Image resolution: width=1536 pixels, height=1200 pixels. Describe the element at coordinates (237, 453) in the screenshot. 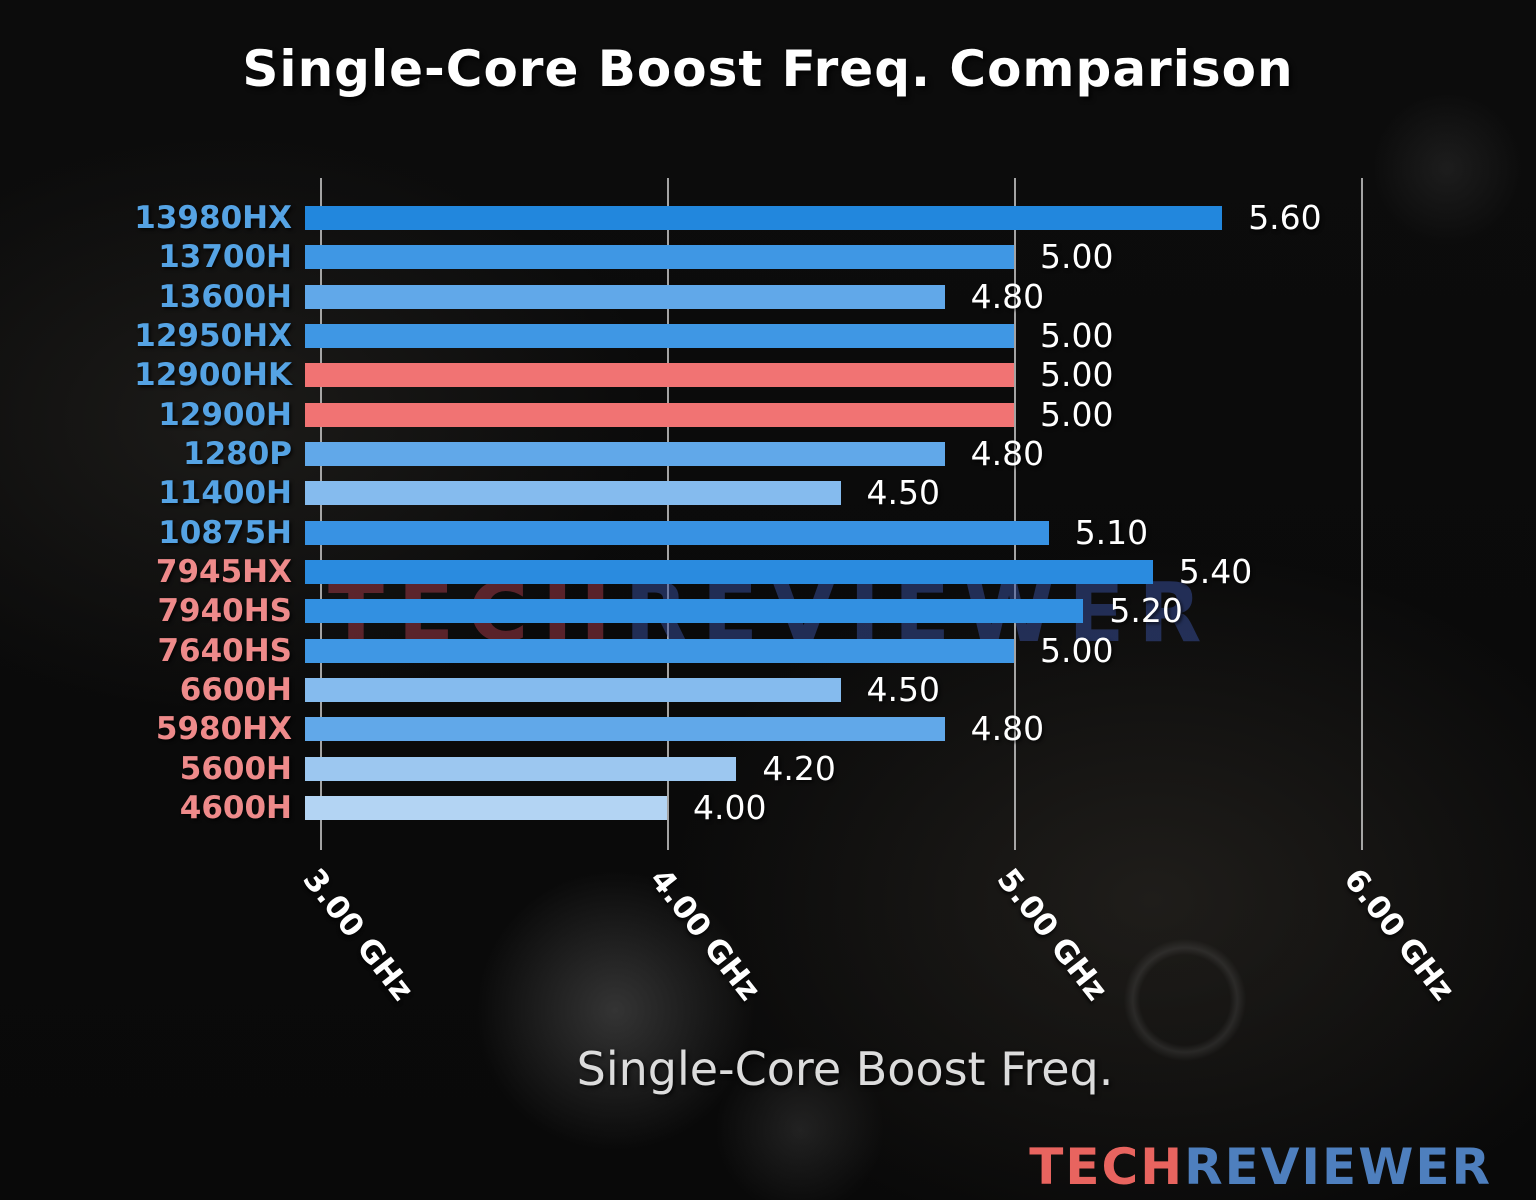

I see `category-label: 1280P` at that location.